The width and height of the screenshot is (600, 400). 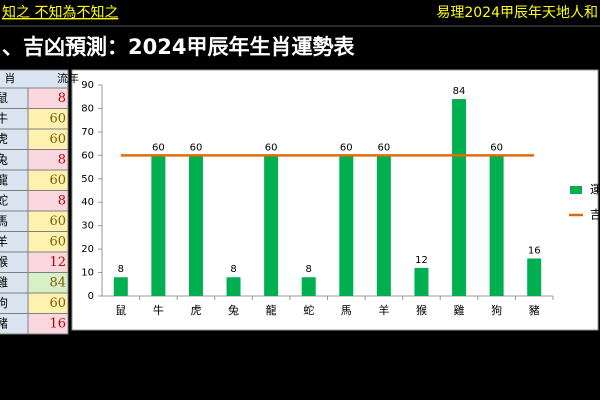 I want to click on table-cell-text: 羊, so click(x=4, y=240).